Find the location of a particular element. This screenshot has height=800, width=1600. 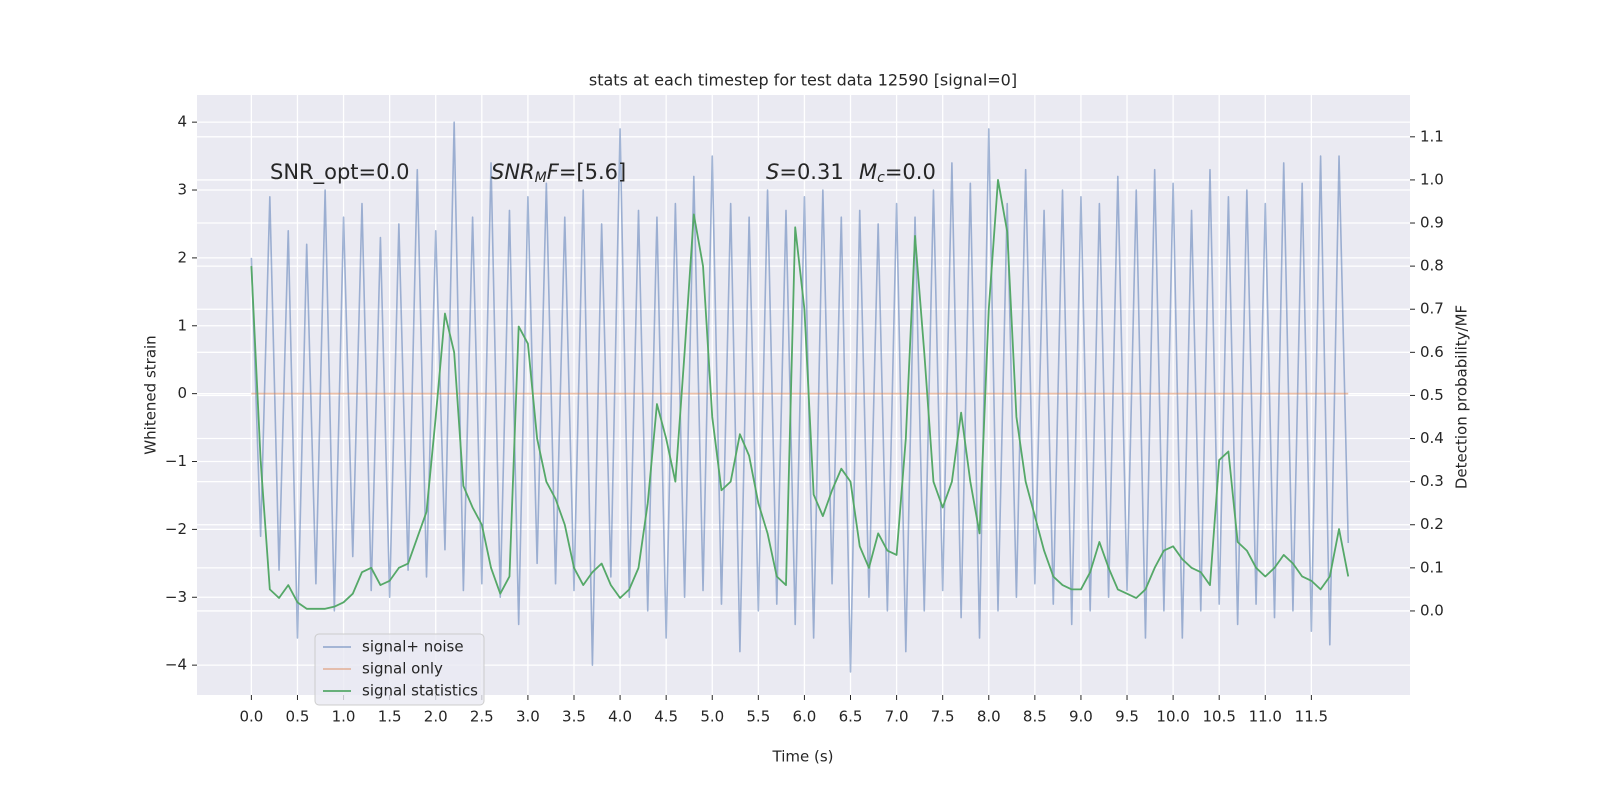

y2-tick-label: 0.6 is located at coordinates (1432, 352).